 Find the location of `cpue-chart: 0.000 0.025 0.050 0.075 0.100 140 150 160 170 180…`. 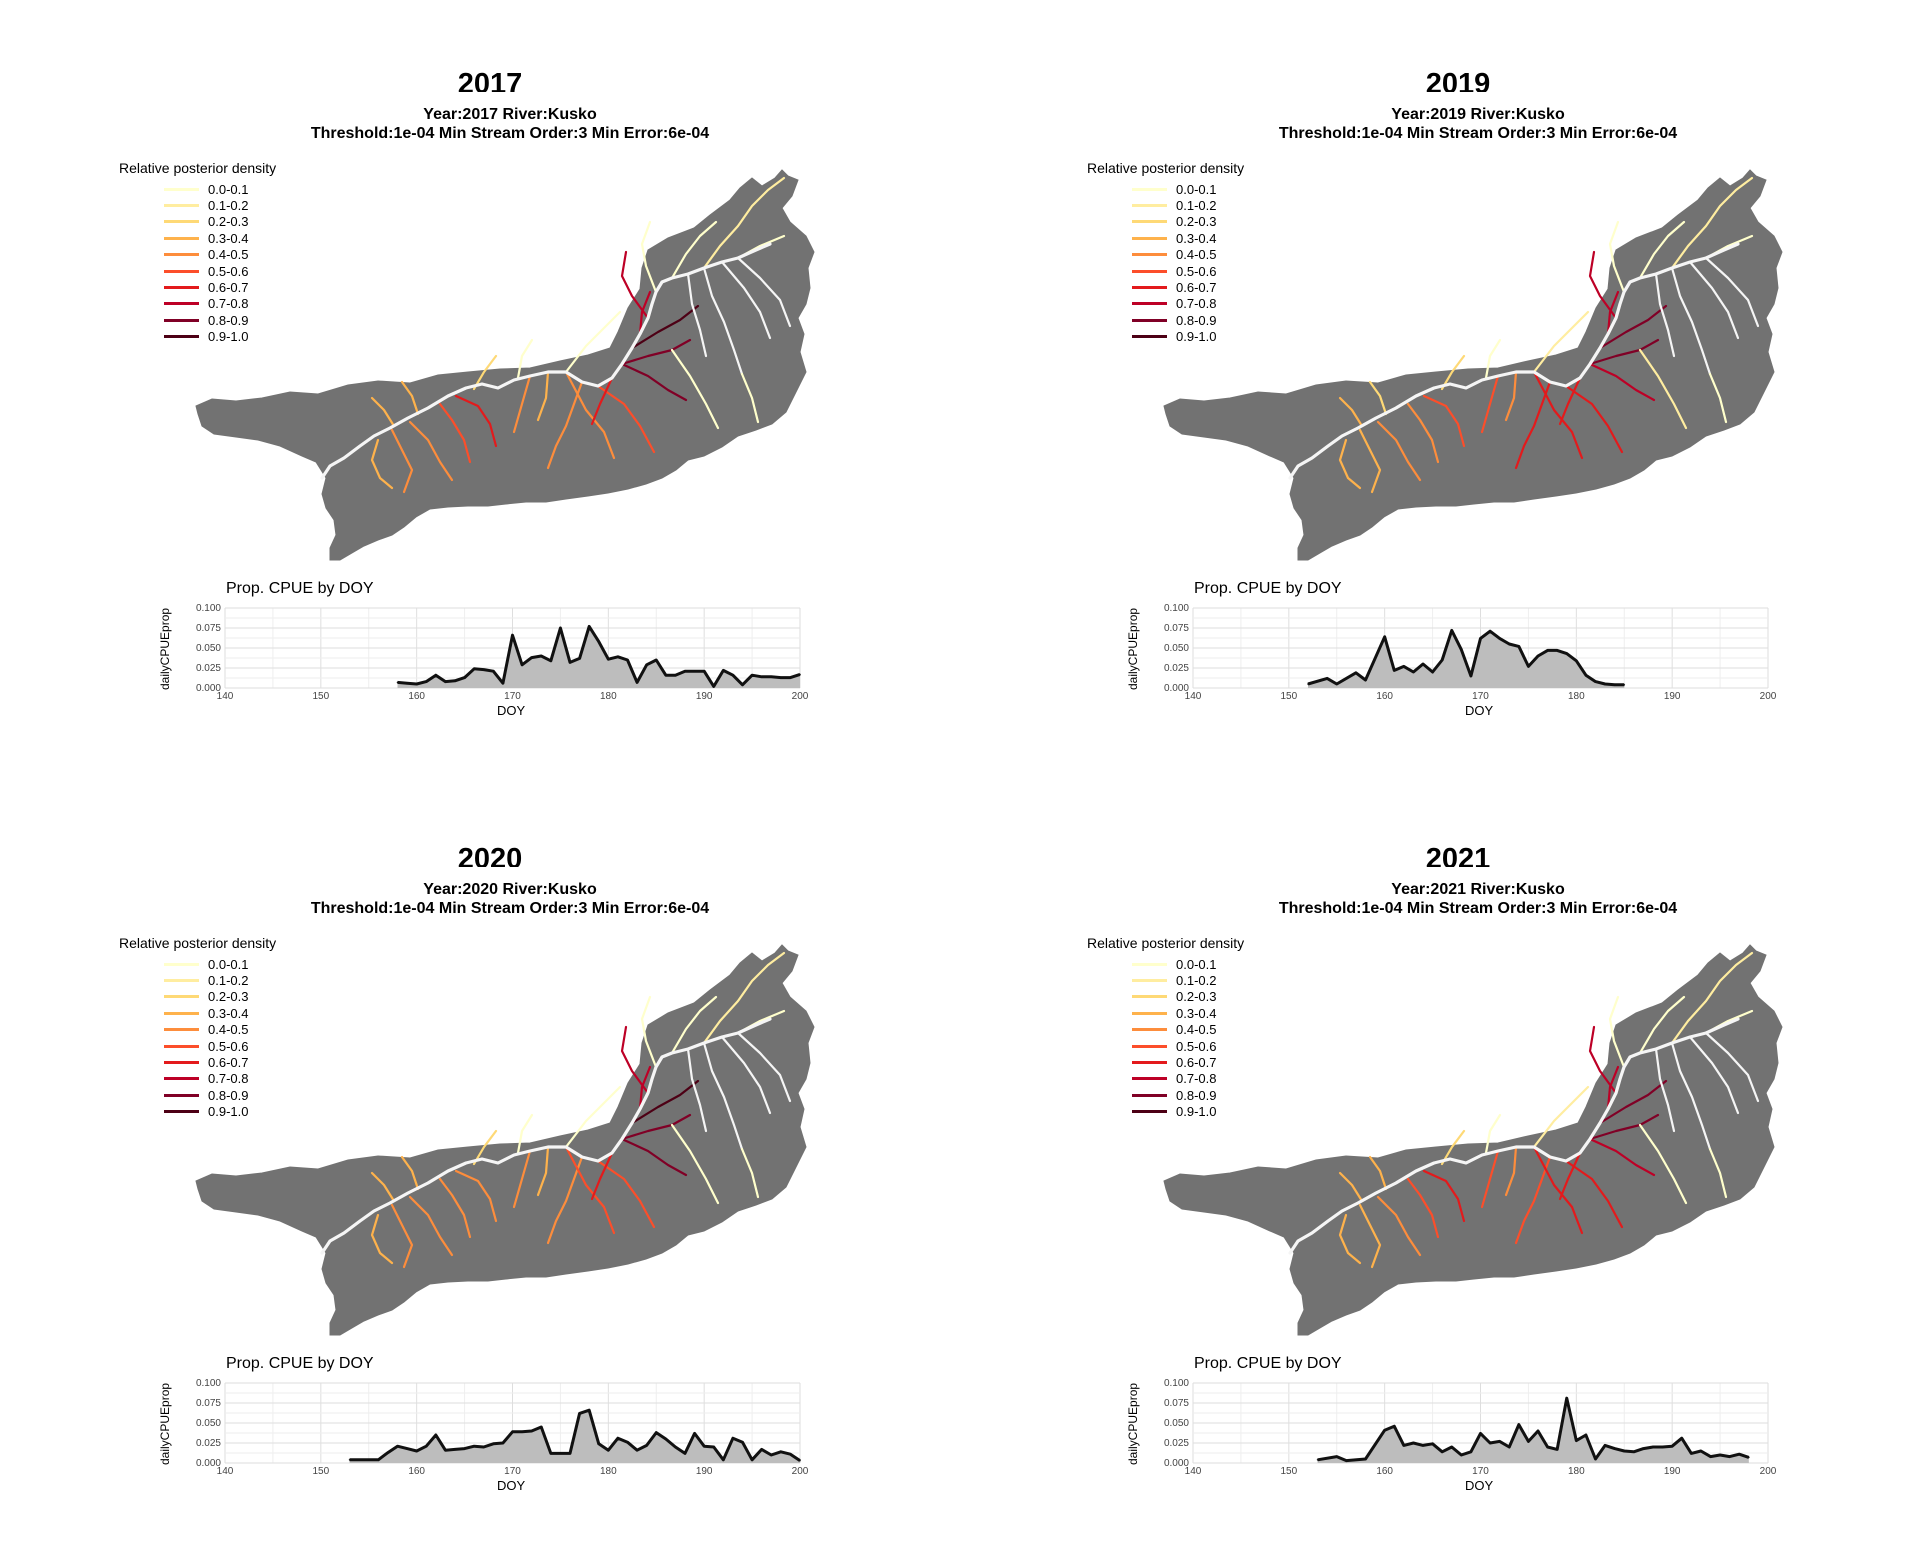

cpue-chart: 0.000 0.025 0.050 0.075 0.100 140 150 160 170 180… is located at coordinates (1470, 1427).